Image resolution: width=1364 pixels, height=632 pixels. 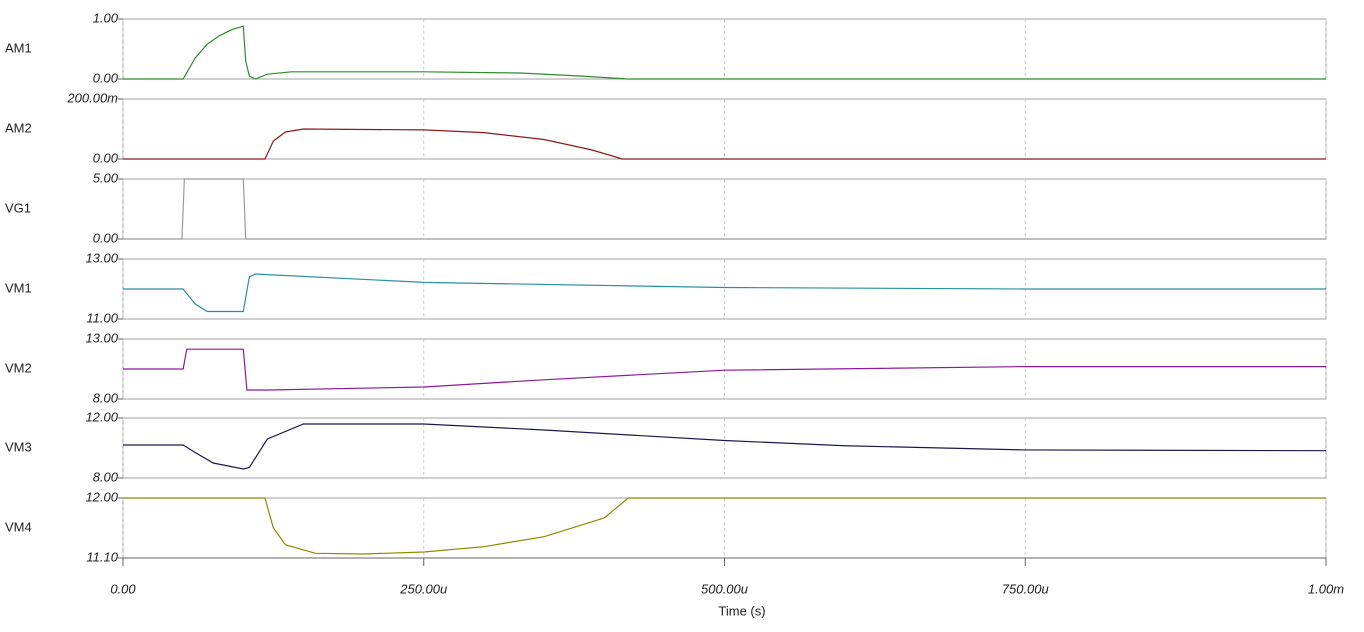 What do you see at coordinates (106, 177) in the screenshot?
I see `y-tick-label: 5.00` at bounding box center [106, 177].